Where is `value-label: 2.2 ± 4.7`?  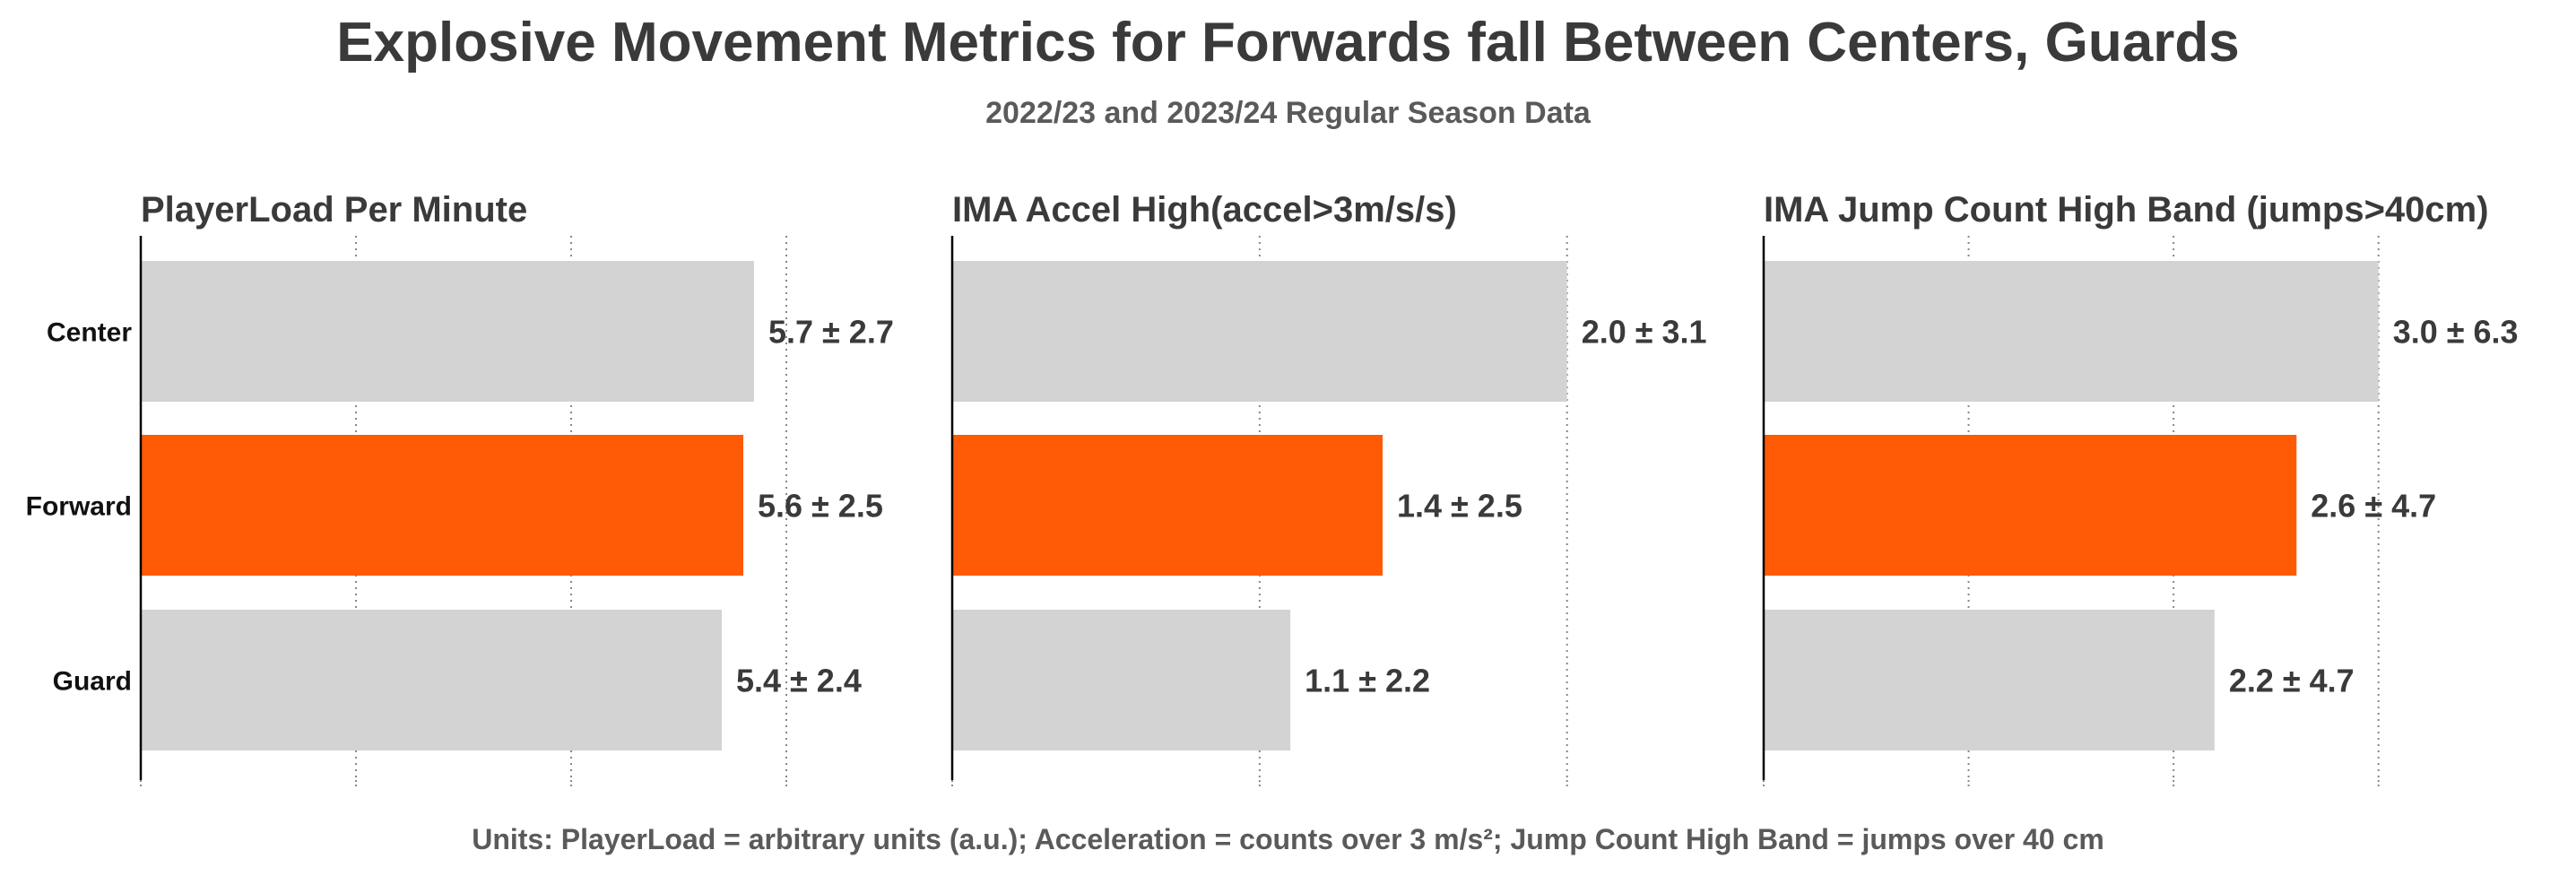
value-label: 2.2 ± 4.7 is located at coordinates (2292, 681).